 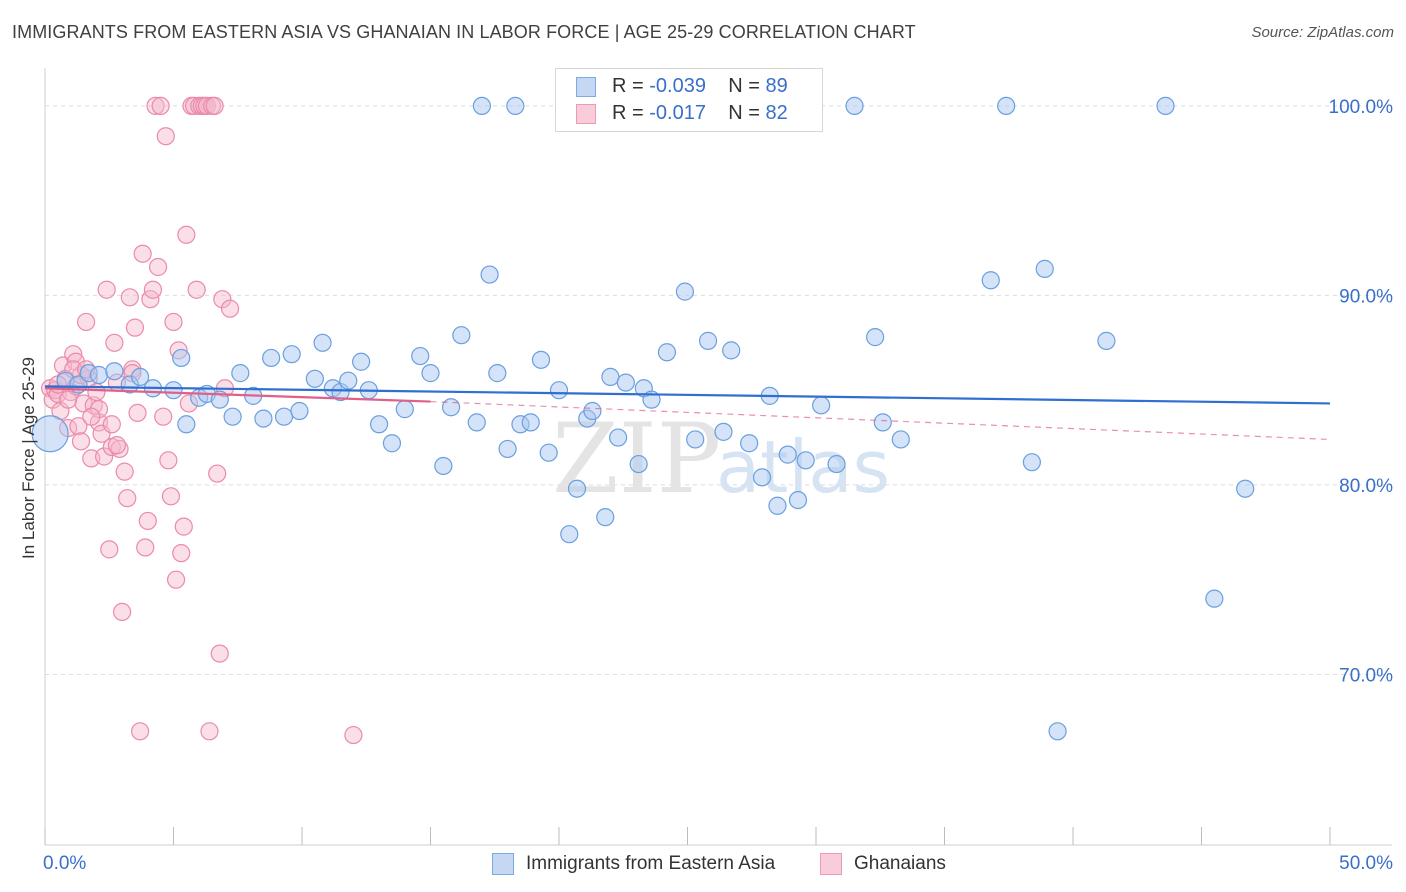 What do you see at coordinates (631, 113) in the screenshot?
I see `legend-r-label: R =` at bounding box center [631, 113].